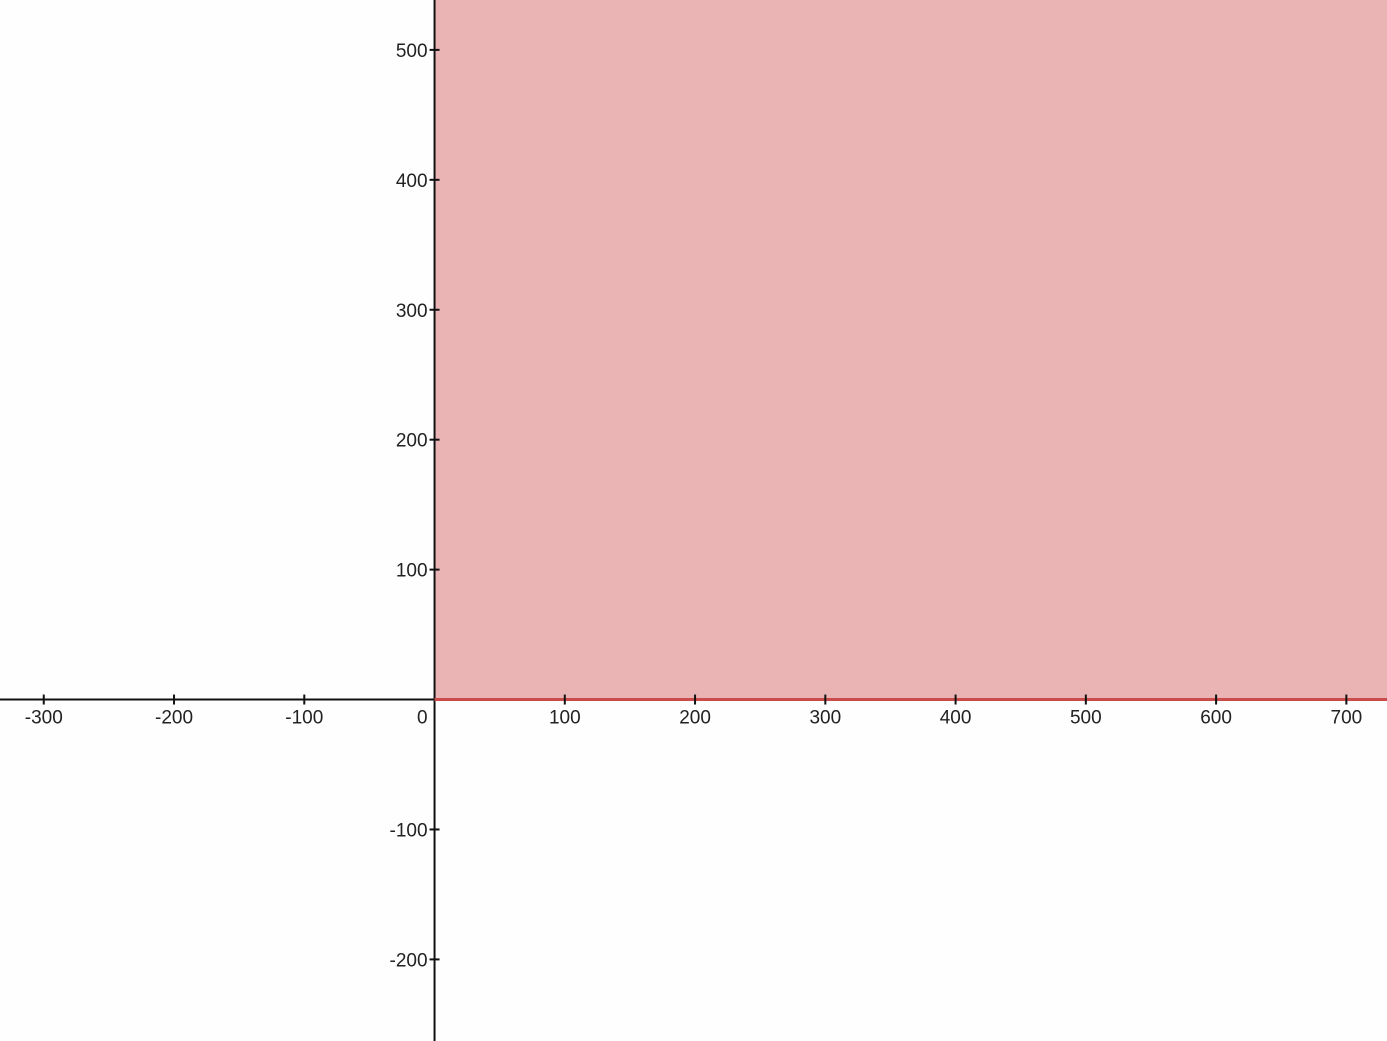 This screenshot has width=1387, height=1041. What do you see at coordinates (825, 718) in the screenshot?
I see `x-tick-label: 300` at bounding box center [825, 718].